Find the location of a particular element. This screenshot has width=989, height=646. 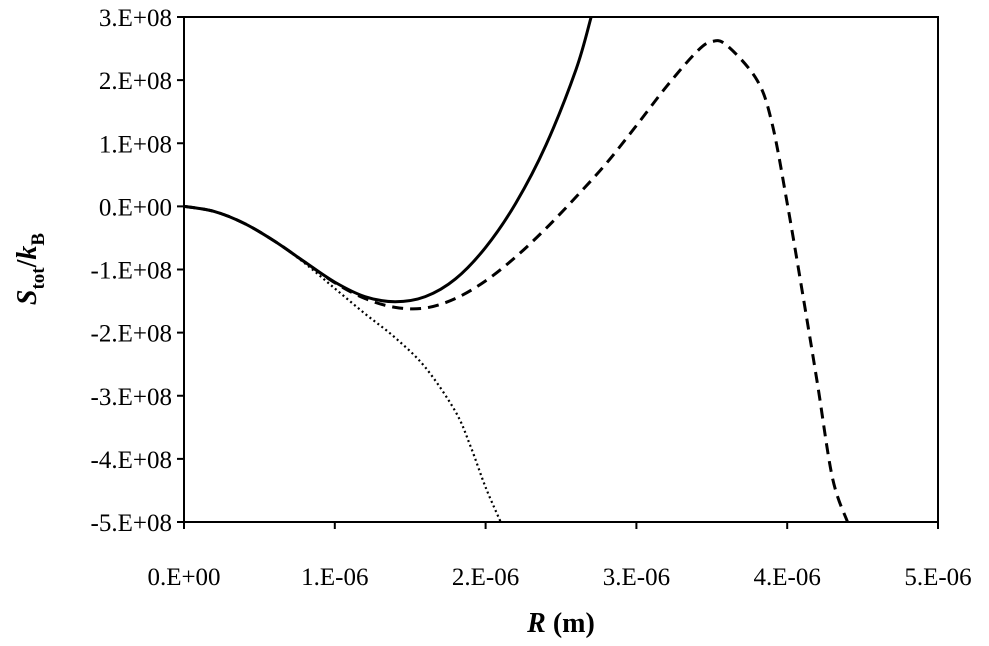

x-tick-label: 0.E+00 is located at coordinates (183, 577).